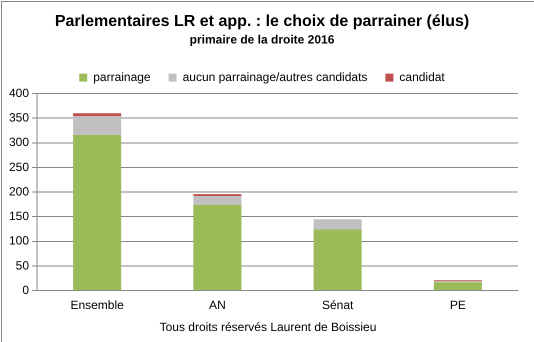 This screenshot has width=534, height=342. I want to click on chart-subtitle: primaire de la droite 2016, so click(262, 39).